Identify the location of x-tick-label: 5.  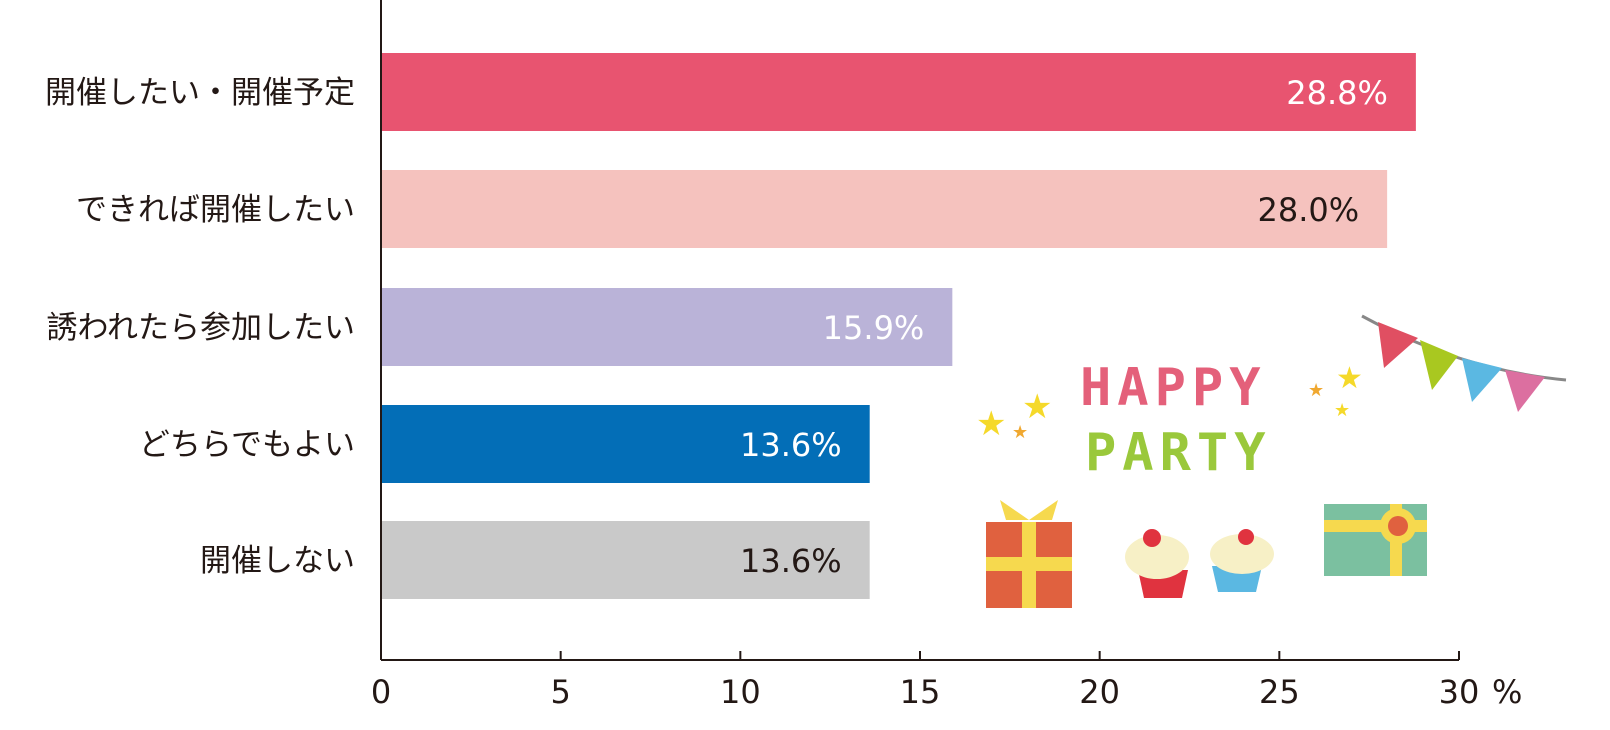
(560, 692).